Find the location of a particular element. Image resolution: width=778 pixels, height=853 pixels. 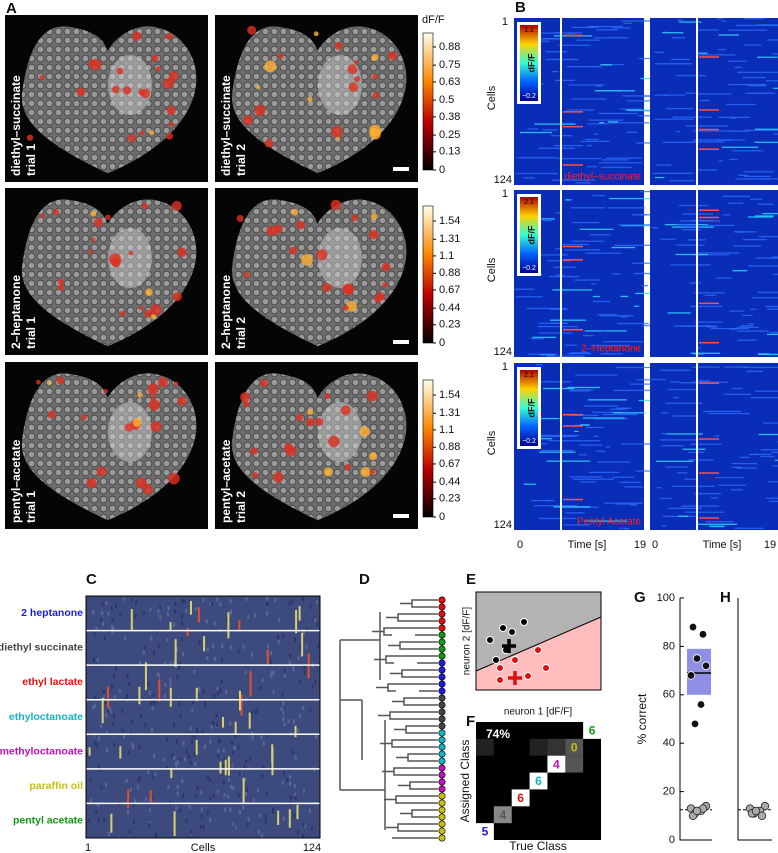

y-label: Assigned Class is located at coordinates (465, 781).